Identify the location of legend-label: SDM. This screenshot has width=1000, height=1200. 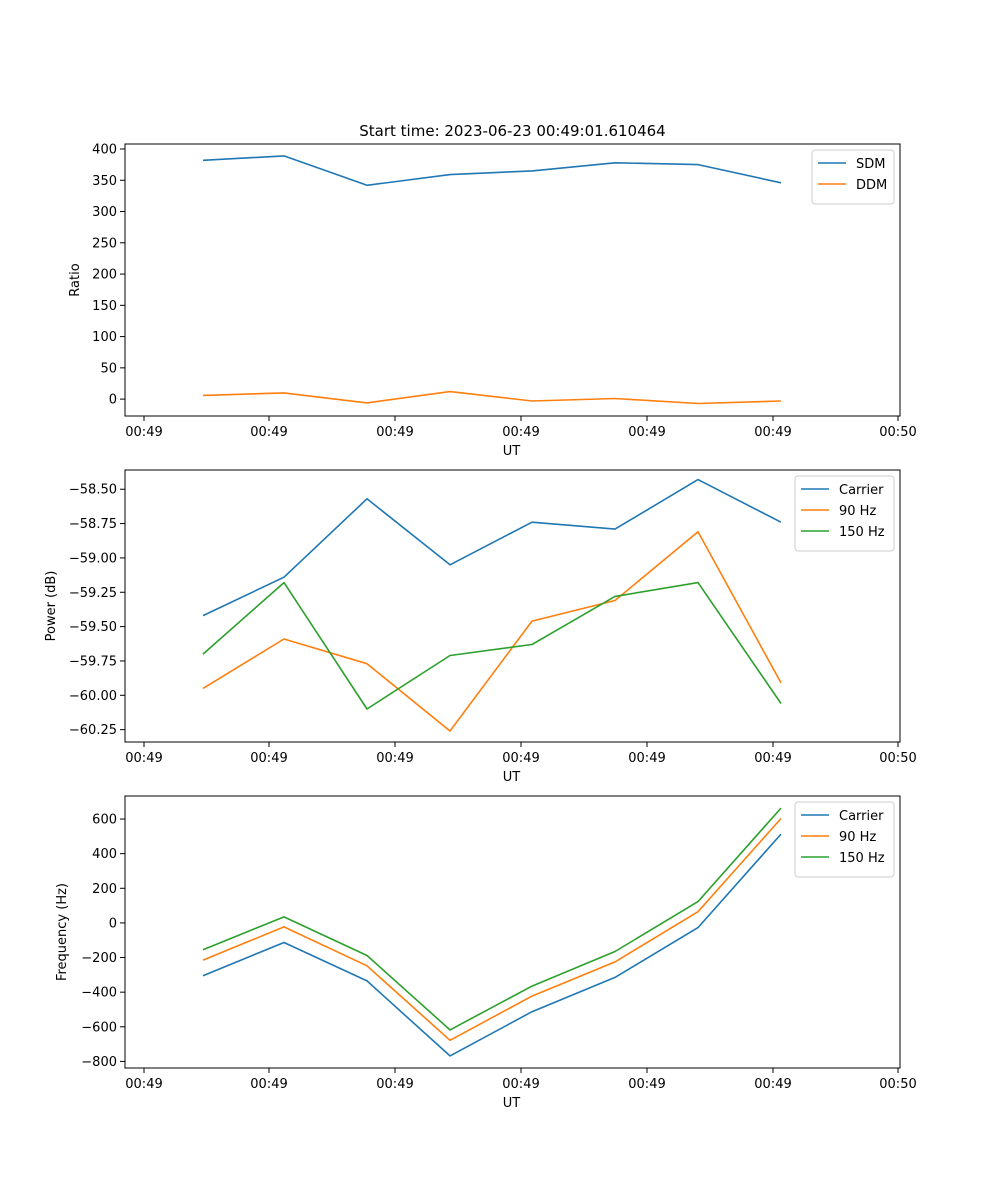
(870, 164).